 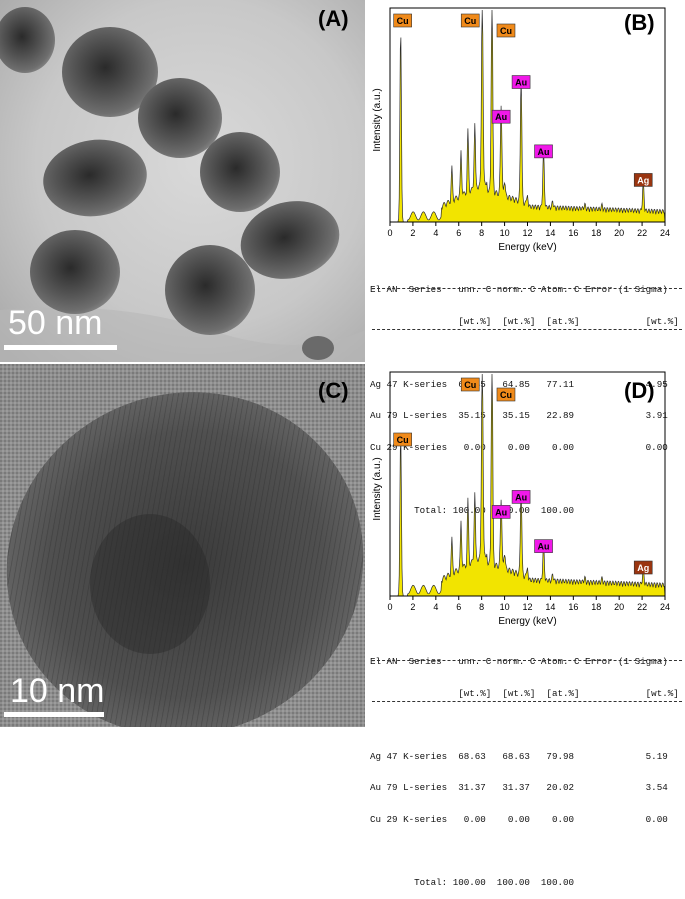 What do you see at coordinates (519, 787) in the screenshot?
I see `table-row-d-au: Au 79 L-series 31.37 31.37 20.02 3.54` at bounding box center [519, 787].